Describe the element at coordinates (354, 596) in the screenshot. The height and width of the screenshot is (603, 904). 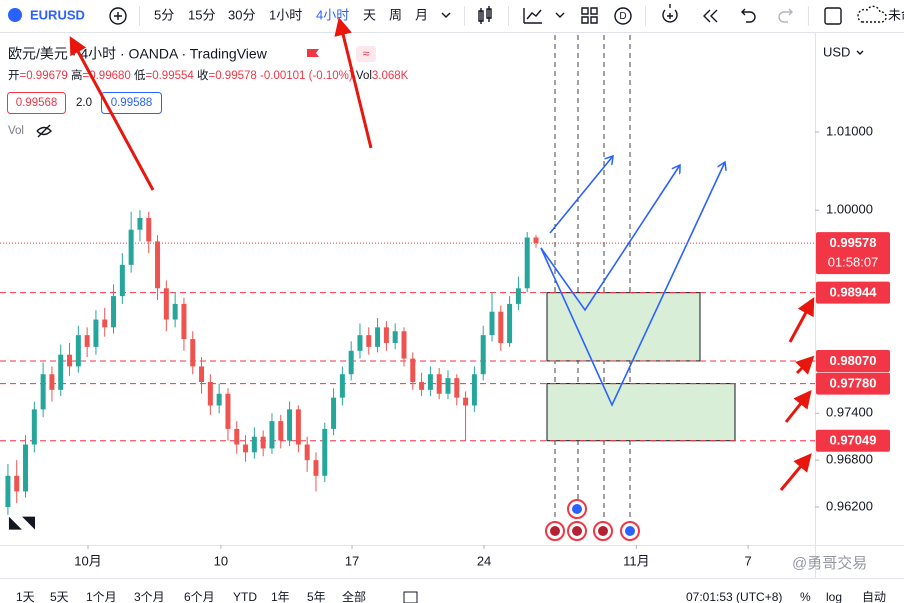
I see `range-button: 全部` at that location.